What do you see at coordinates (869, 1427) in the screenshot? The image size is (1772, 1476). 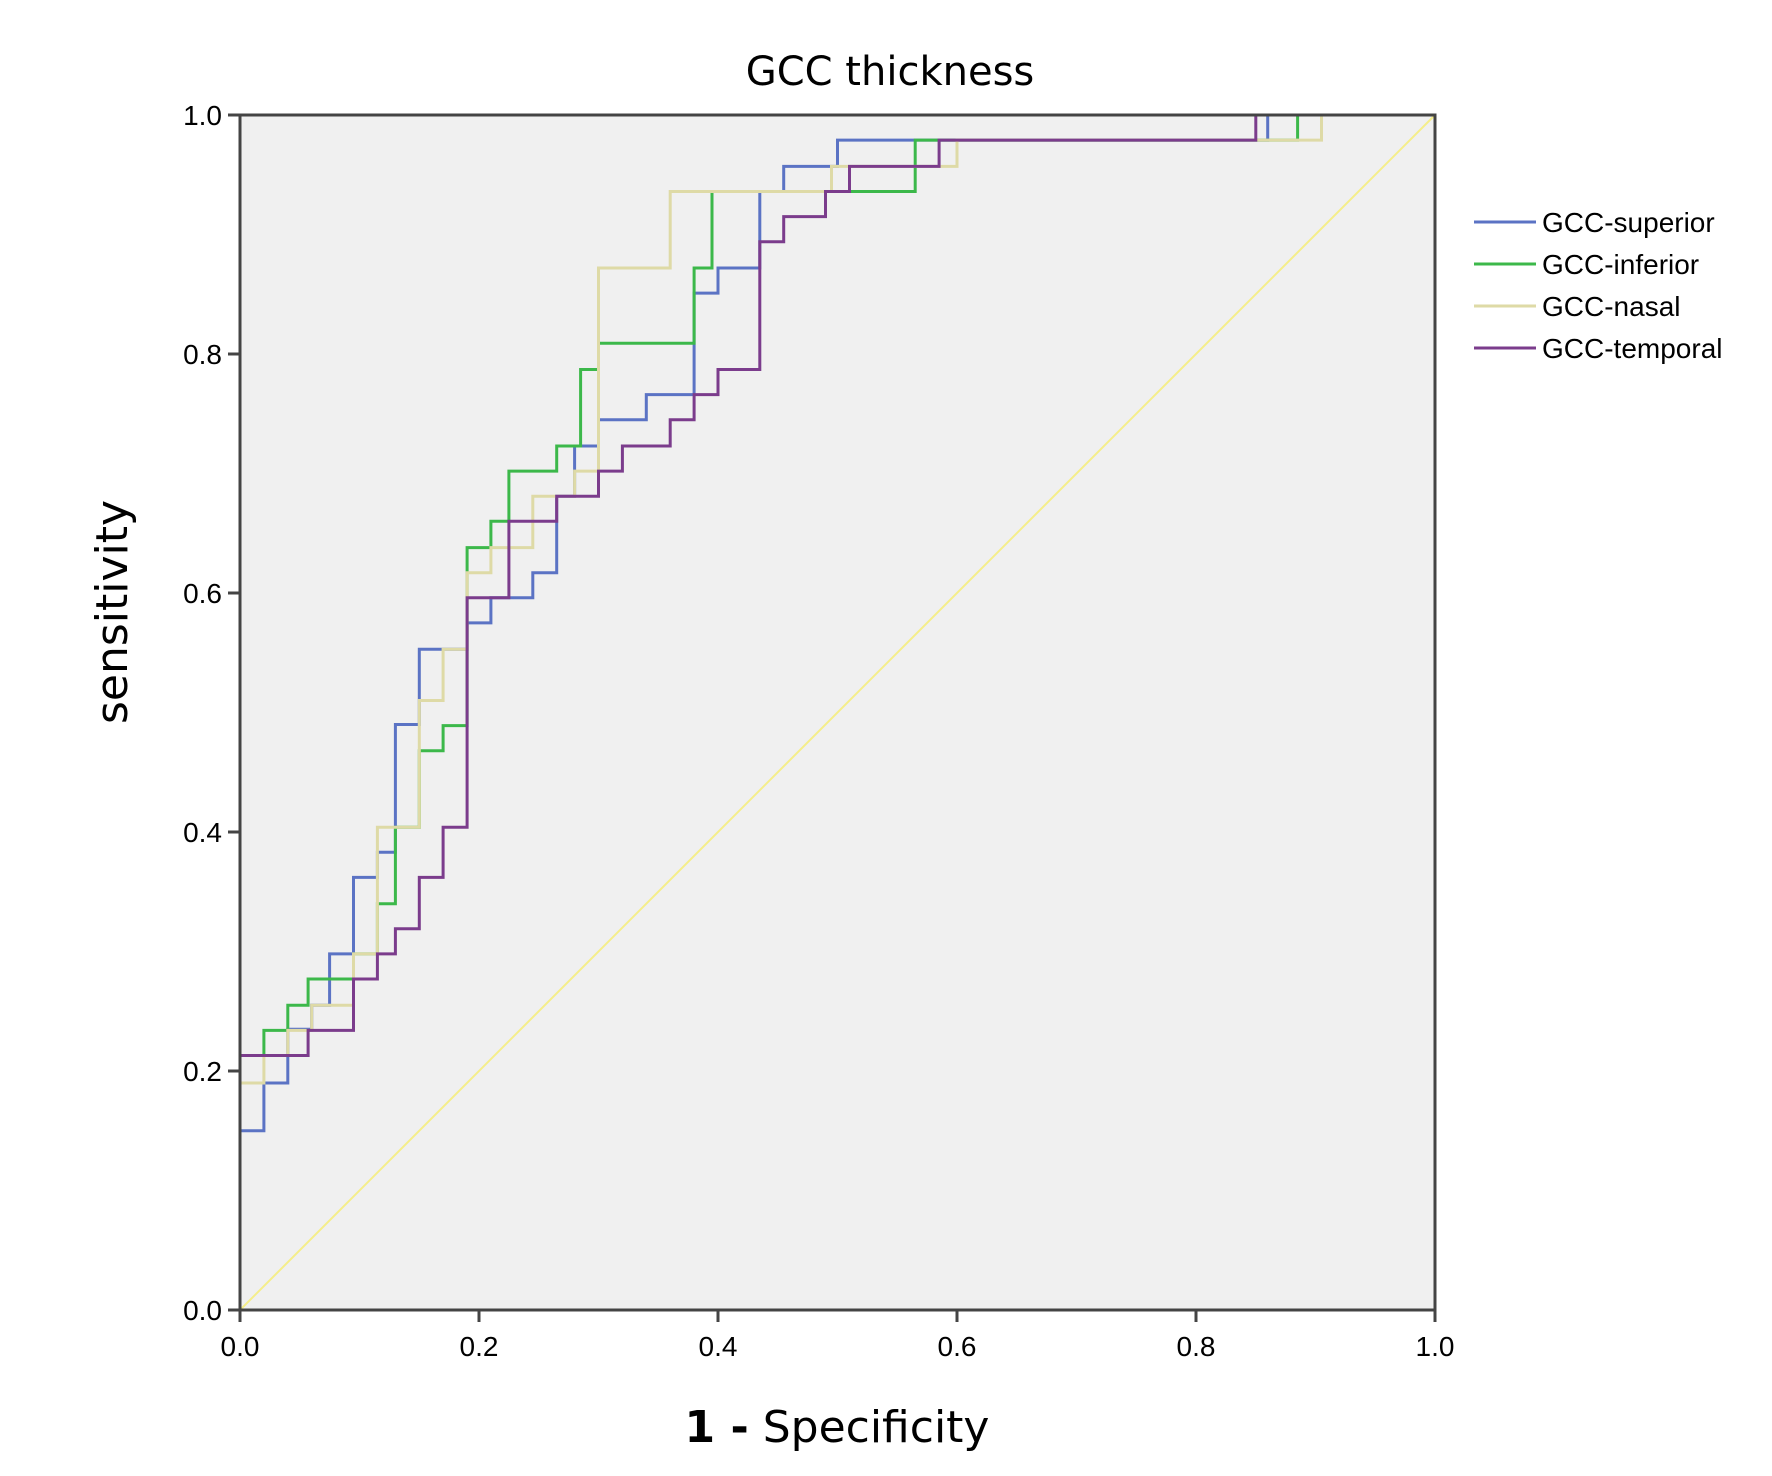 I see `x-axis-label-rest: Specificity` at bounding box center [869, 1427].